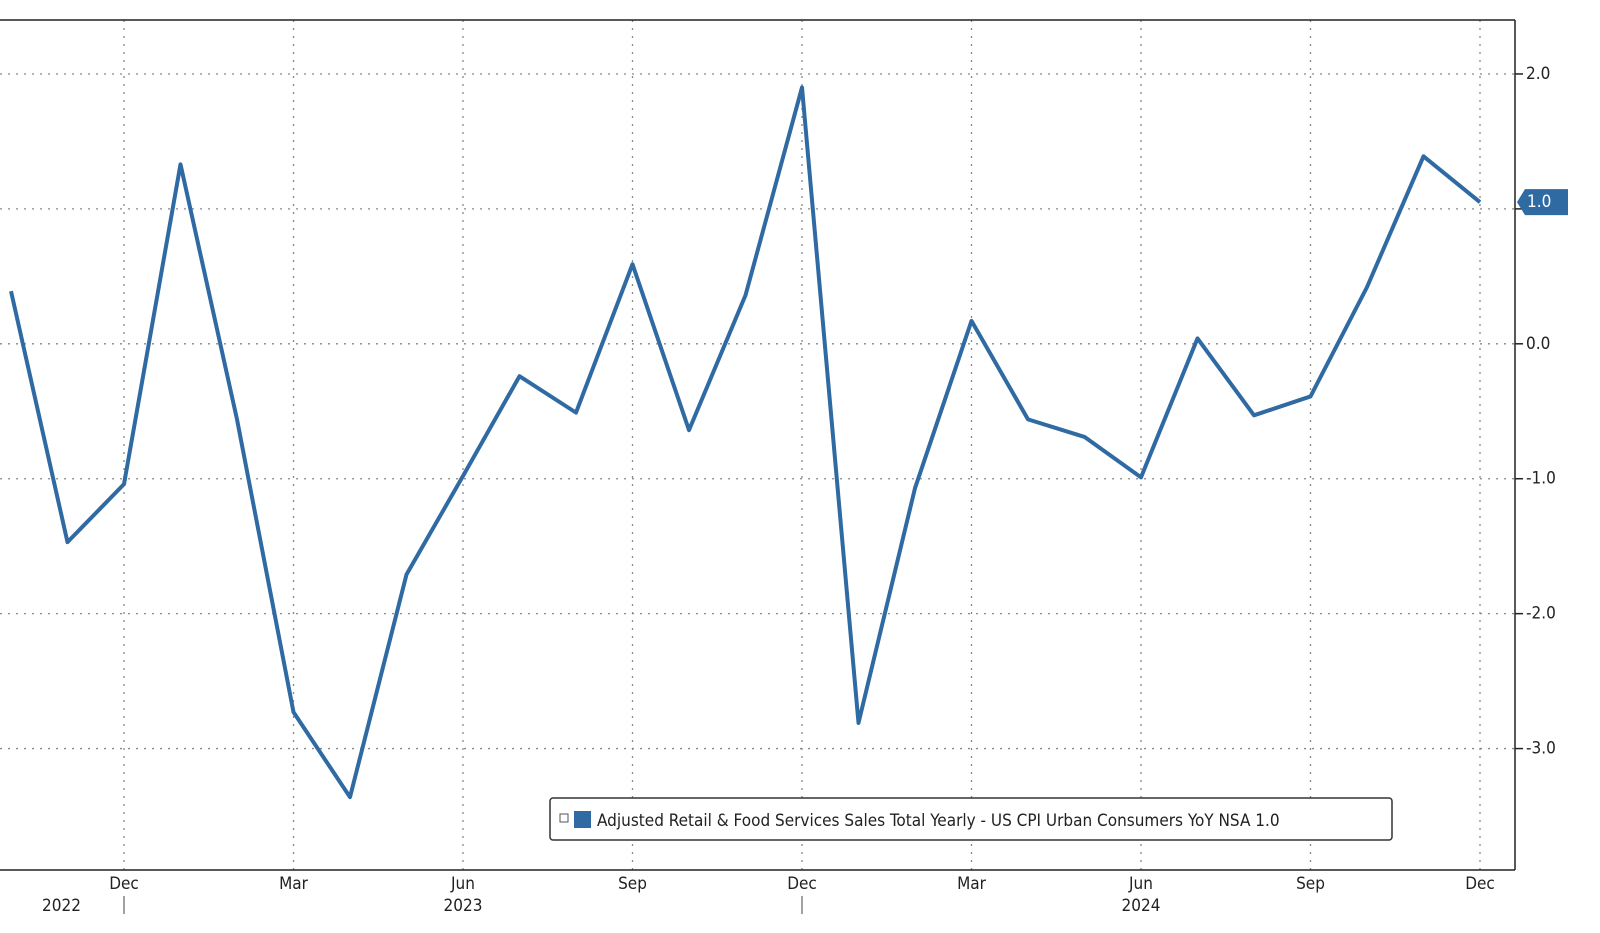 This screenshot has width=1600, height=933. I want to click on last-value-badge, so click(1542, 202).